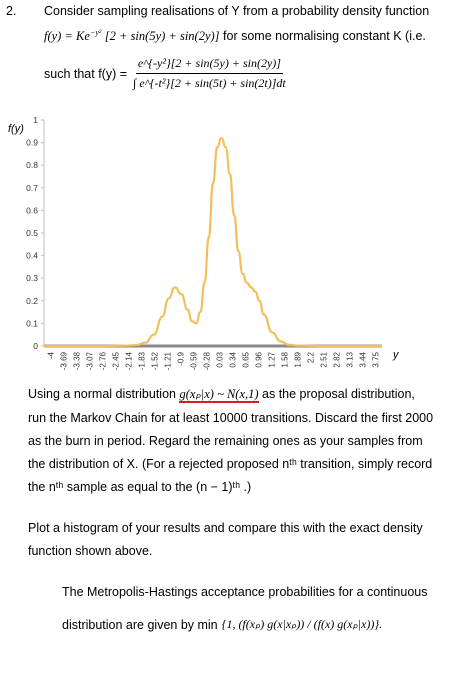 The image size is (474, 680). What do you see at coordinates (233, 359) in the screenshot?
I see `x-tick-label: 0.34` at bounding box center [233, 359].